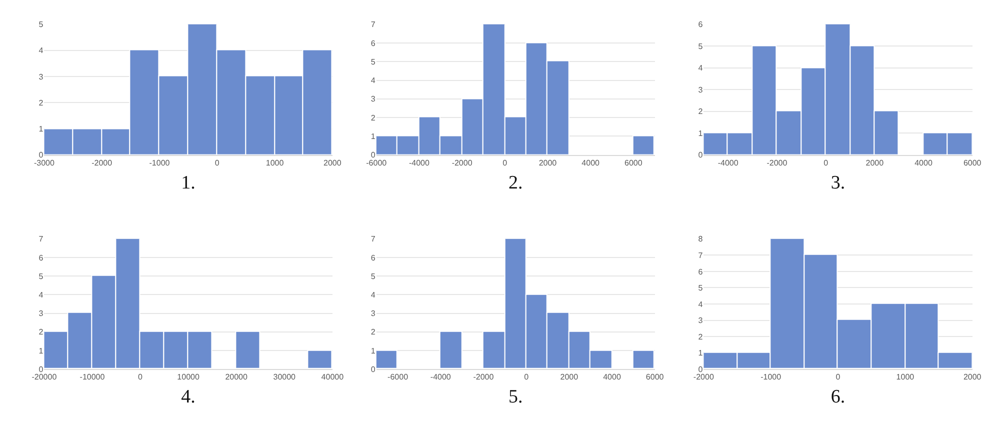 This screenshot has height=440, width=997. Describe the element at coordinates (93, 377) in the screenshot. I see `x-tick-label: -10000` at that location.